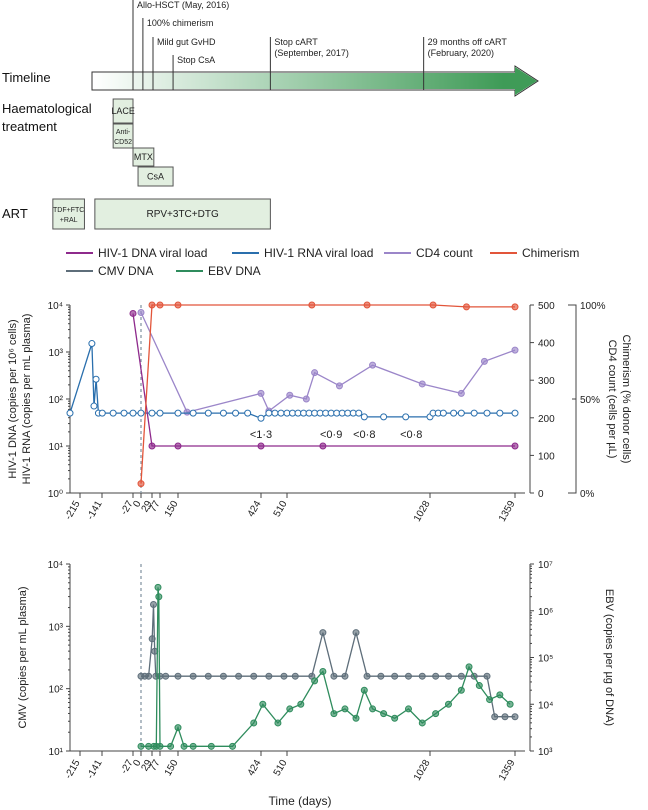 The width and height of the screenshot is (648, 810). Describe the element at coordinates (182, 214) in the screenshot. I see `rpv-3tc-dtg-box` at that location.